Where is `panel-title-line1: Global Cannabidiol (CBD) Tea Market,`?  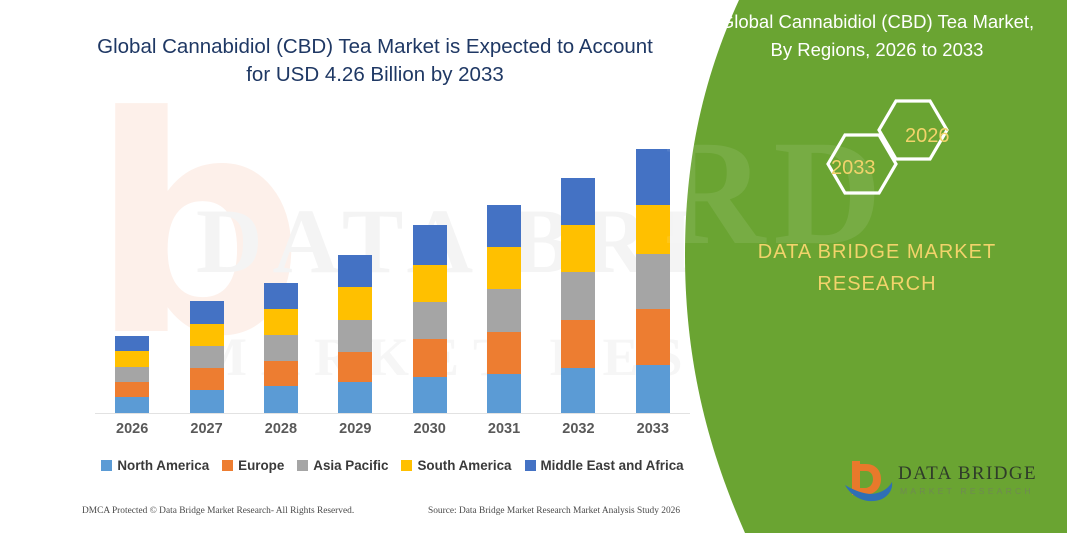 panel-title-line1: Global Cannabidiol (CBD) Tea Market, is located at coordinates (877, 21).